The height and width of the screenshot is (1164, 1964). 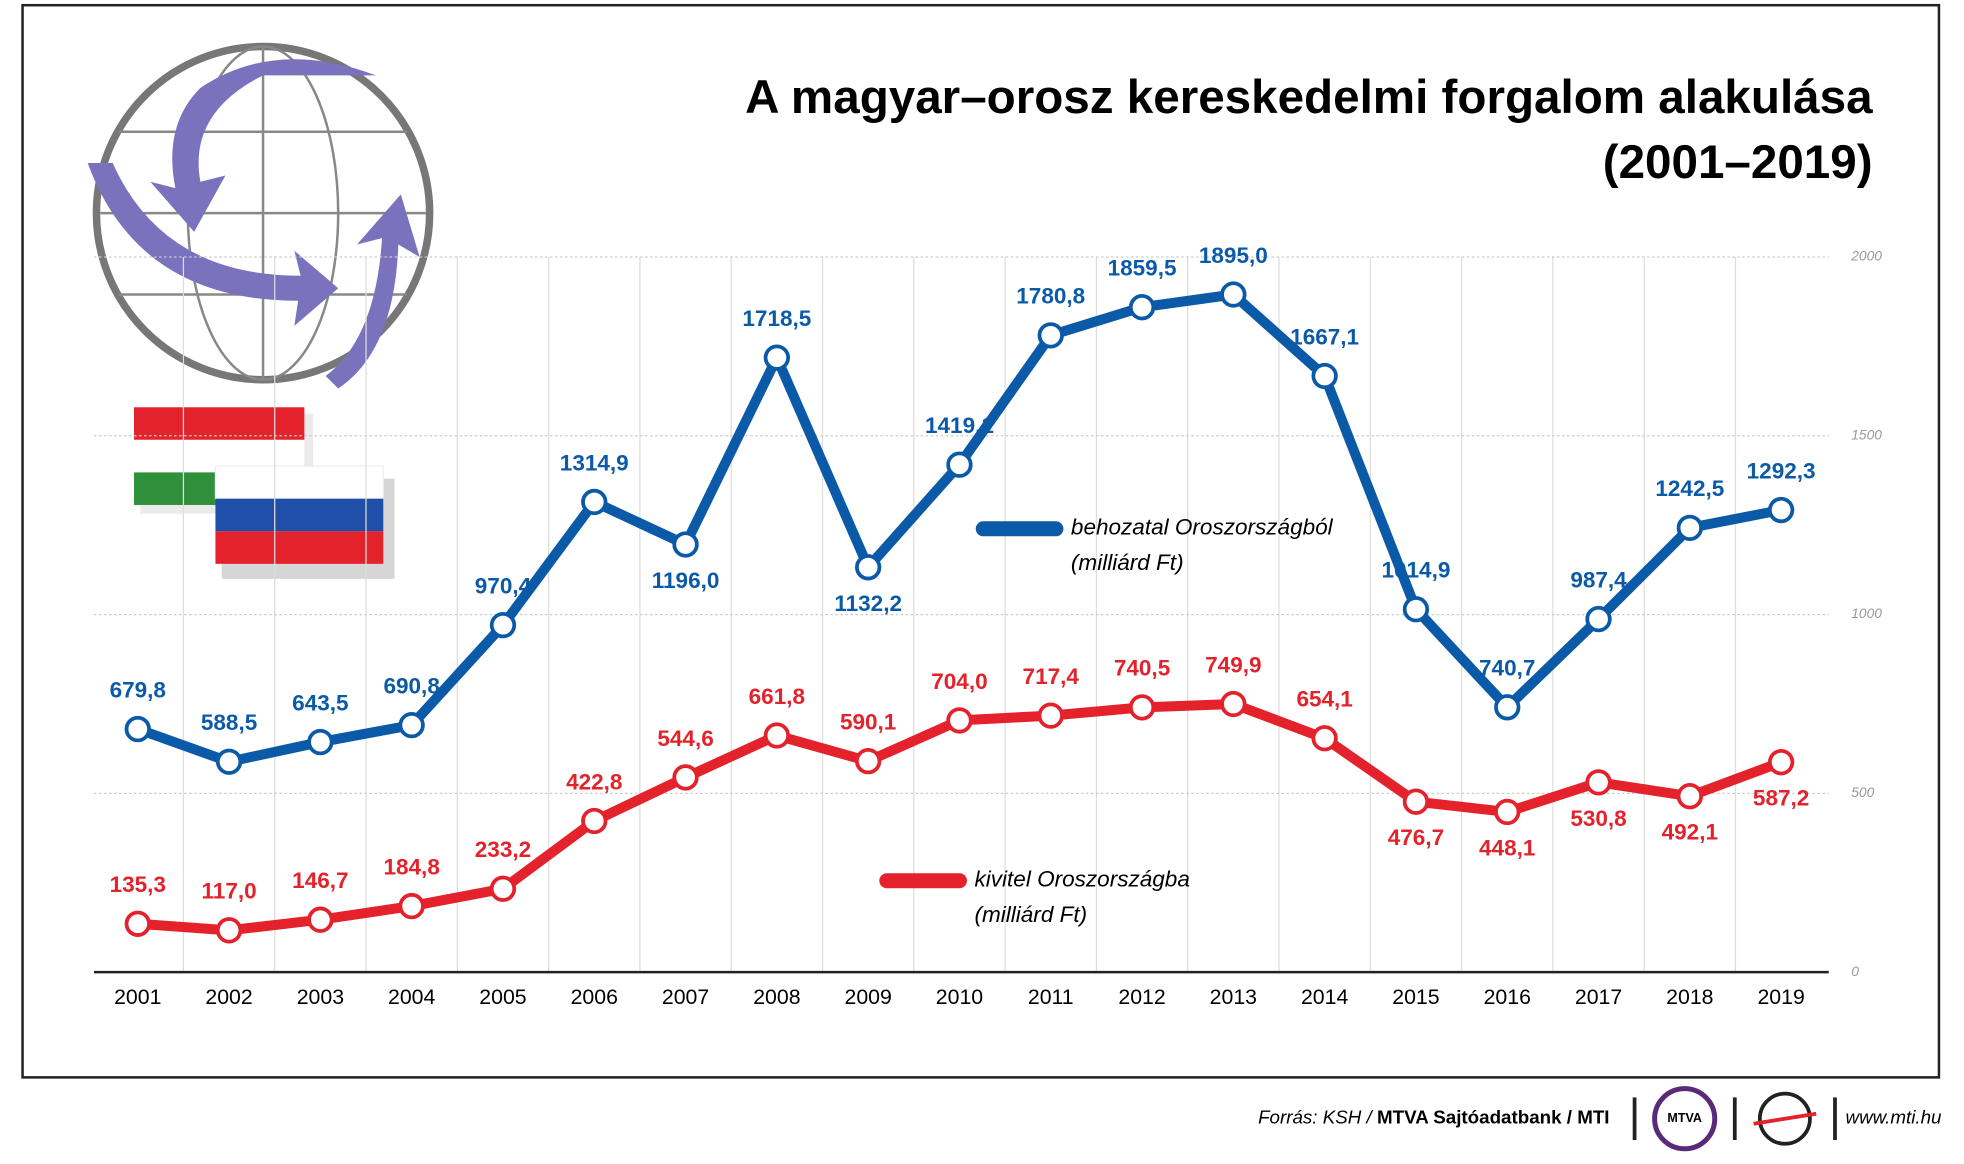 I want to click on x-tick-label: 2001, so click(x=137, y=997).